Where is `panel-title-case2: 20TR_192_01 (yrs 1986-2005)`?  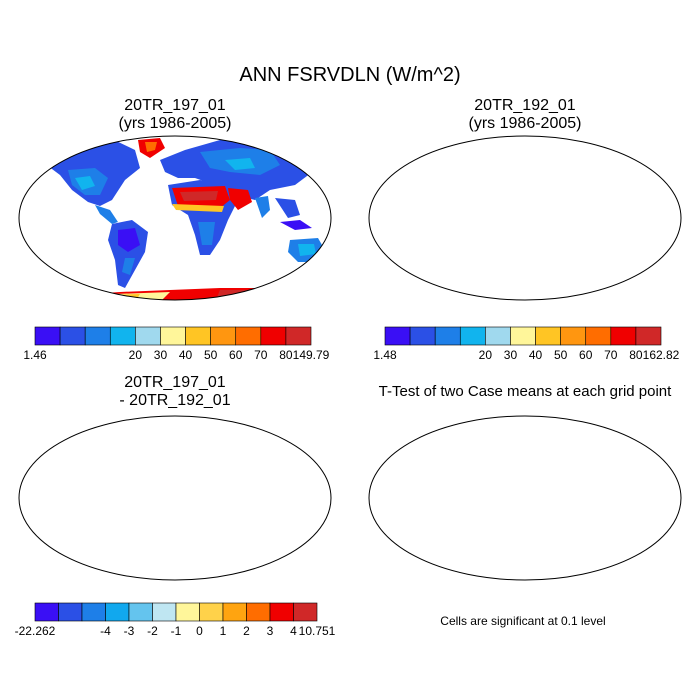
panel-title-case2: 20TR_192_01 (yrs 1986-2005) is located at coordinates (525, 115).